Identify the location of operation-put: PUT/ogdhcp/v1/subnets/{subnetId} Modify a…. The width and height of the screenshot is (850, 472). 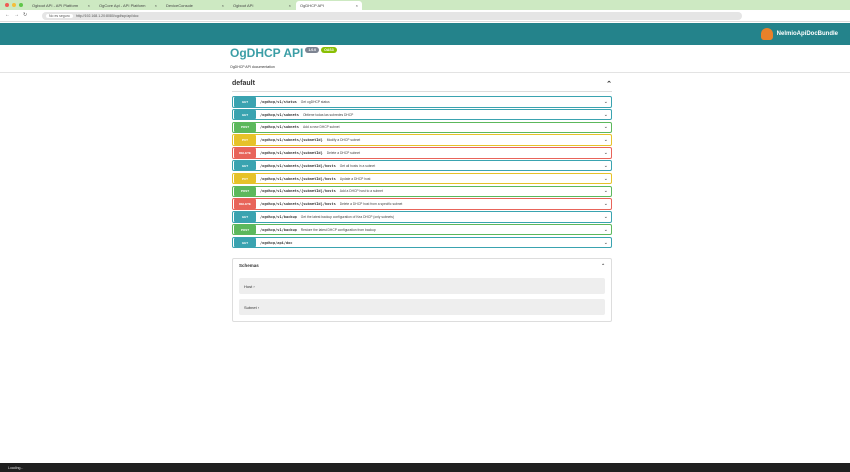
(422, 140).